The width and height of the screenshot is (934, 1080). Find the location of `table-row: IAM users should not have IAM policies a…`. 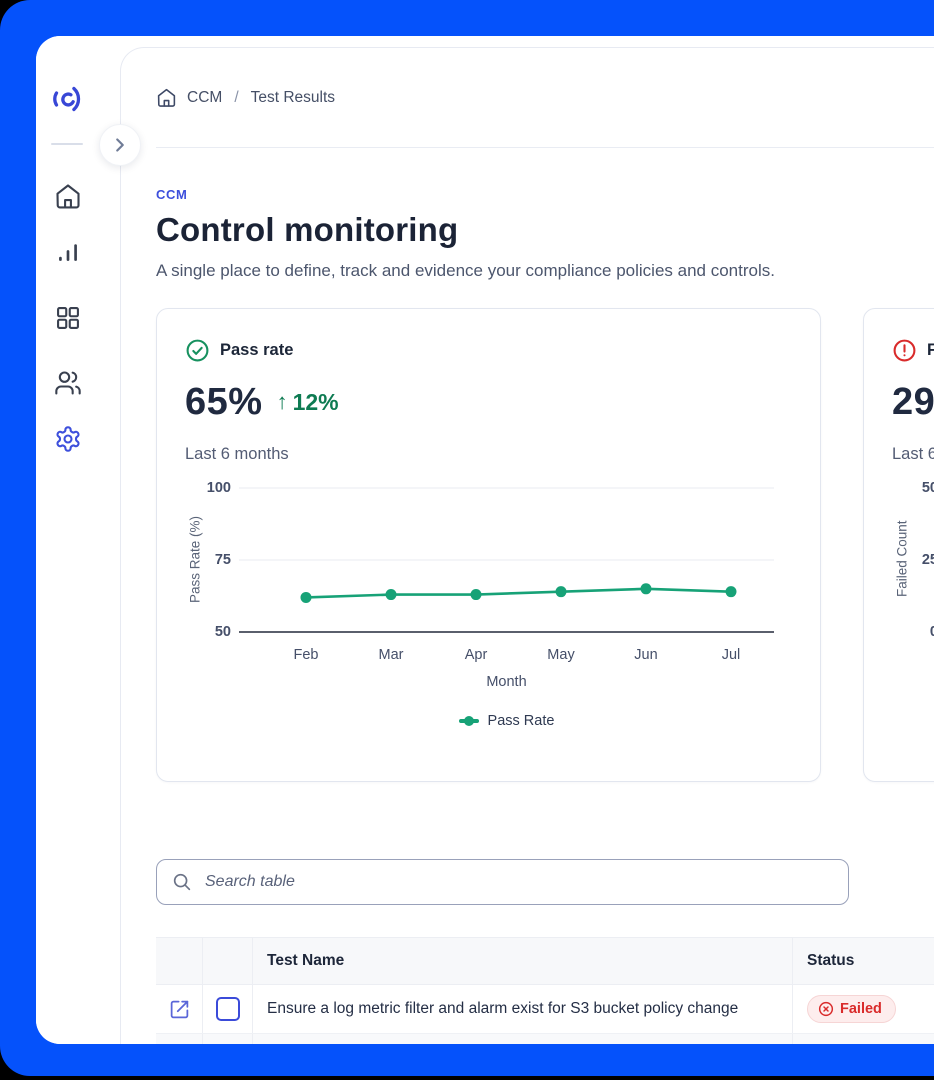

table-row: IAM users should not have IAM policies a… is located at coordinates (545, 1039).